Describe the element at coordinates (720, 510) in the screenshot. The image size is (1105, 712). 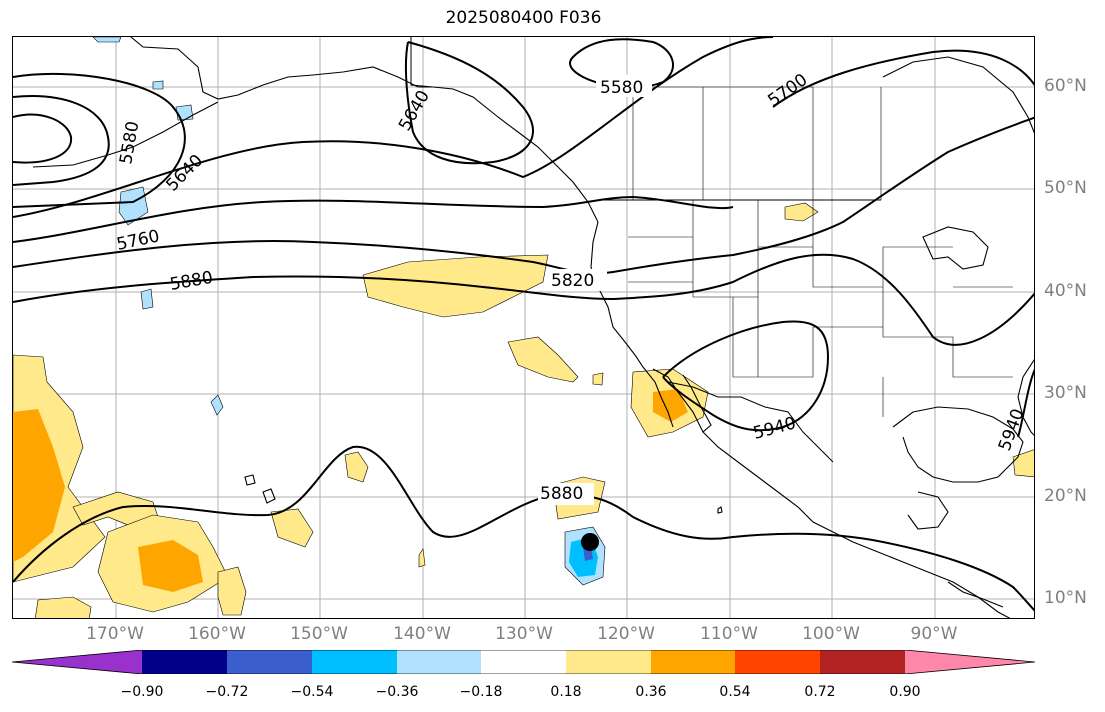
I see `island-east-pacific` at that location.